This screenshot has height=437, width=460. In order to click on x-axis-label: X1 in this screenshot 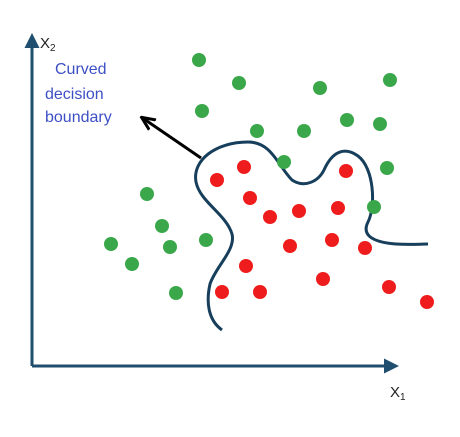, I will do `click(398, 393)`.